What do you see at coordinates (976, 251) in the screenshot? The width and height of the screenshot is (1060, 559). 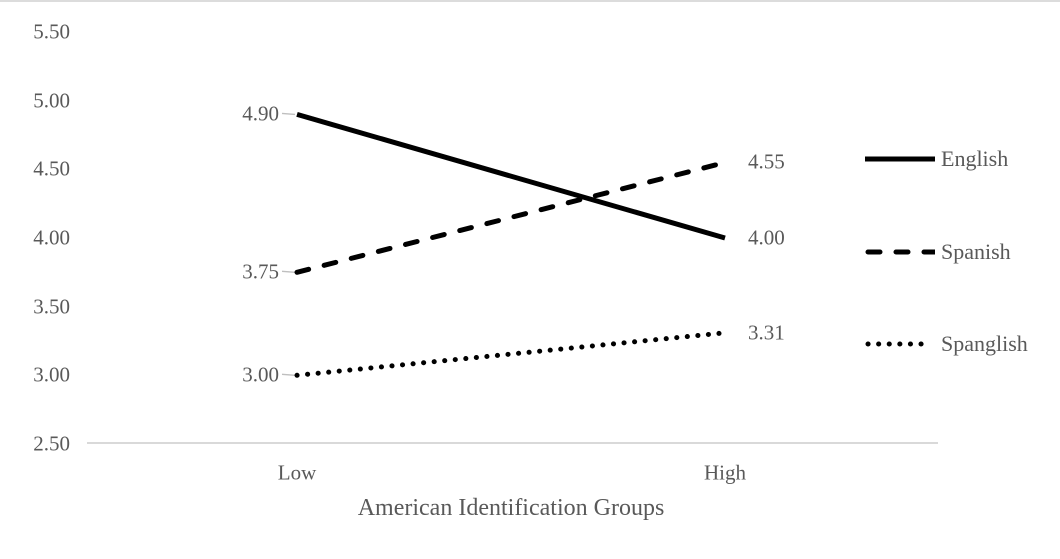 I see `legend-label: Spanish` at bounding box center [976, 251].